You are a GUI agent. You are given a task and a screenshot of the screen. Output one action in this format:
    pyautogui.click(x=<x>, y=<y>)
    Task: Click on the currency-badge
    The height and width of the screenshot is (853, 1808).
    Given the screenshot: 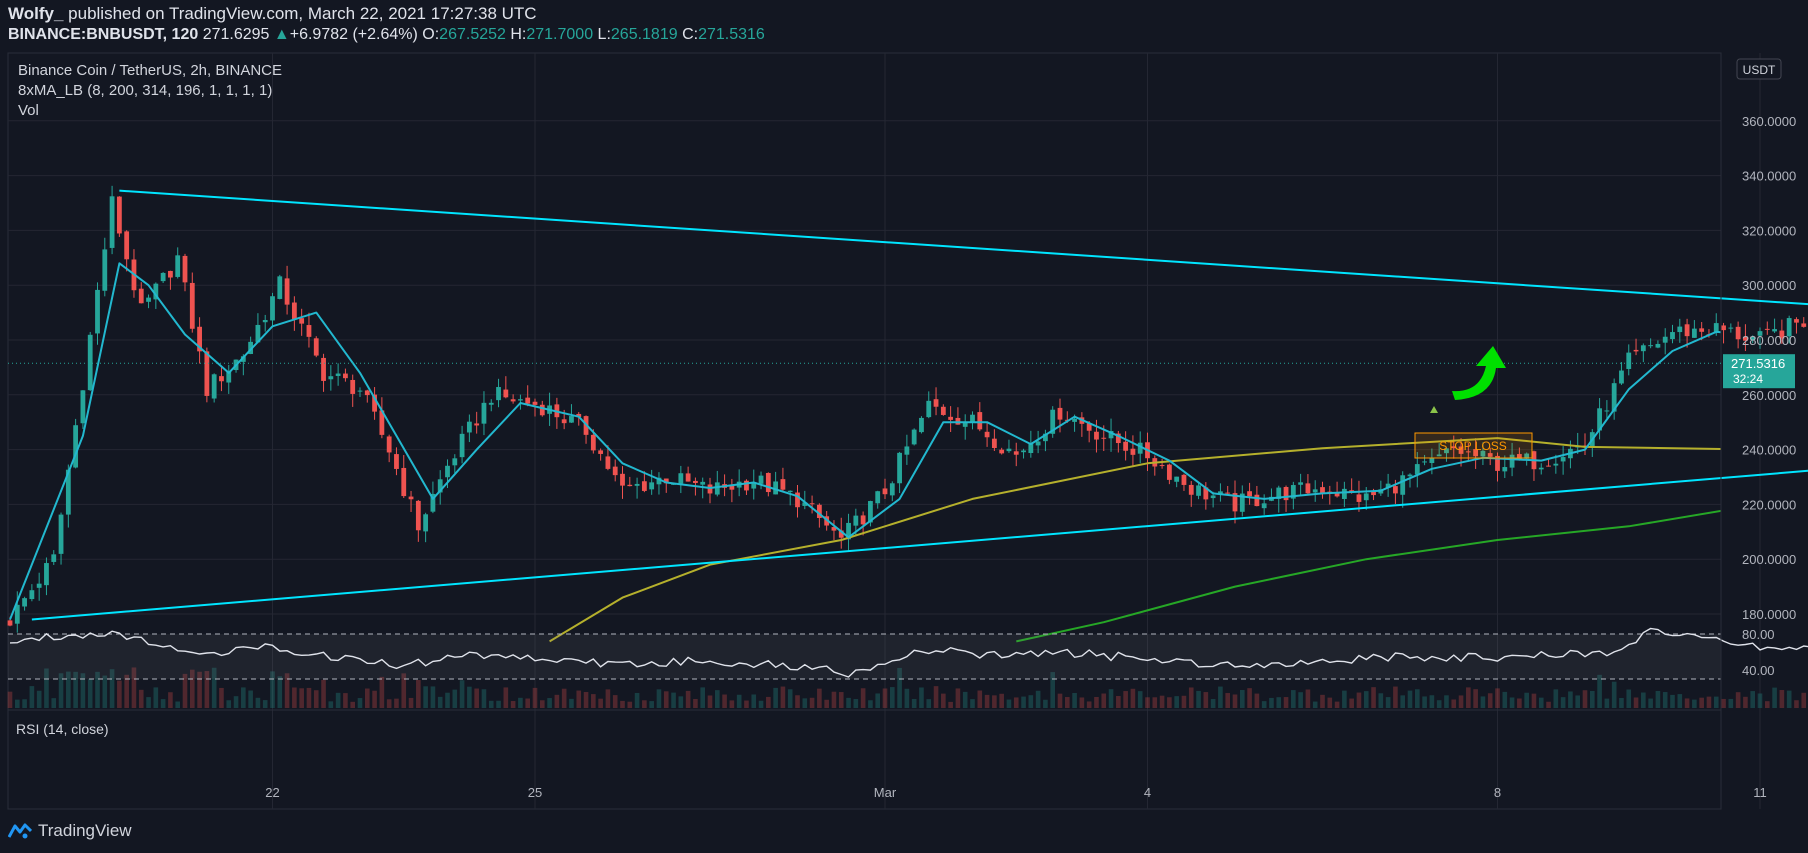 What is the action you would take?
    pyautogui.click(x=1759, y=69)
    